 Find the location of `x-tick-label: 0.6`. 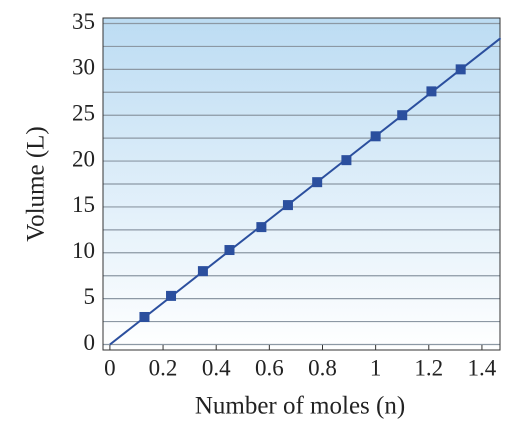

x-tick-label: 0.6 is located at coordinates (269, 367).